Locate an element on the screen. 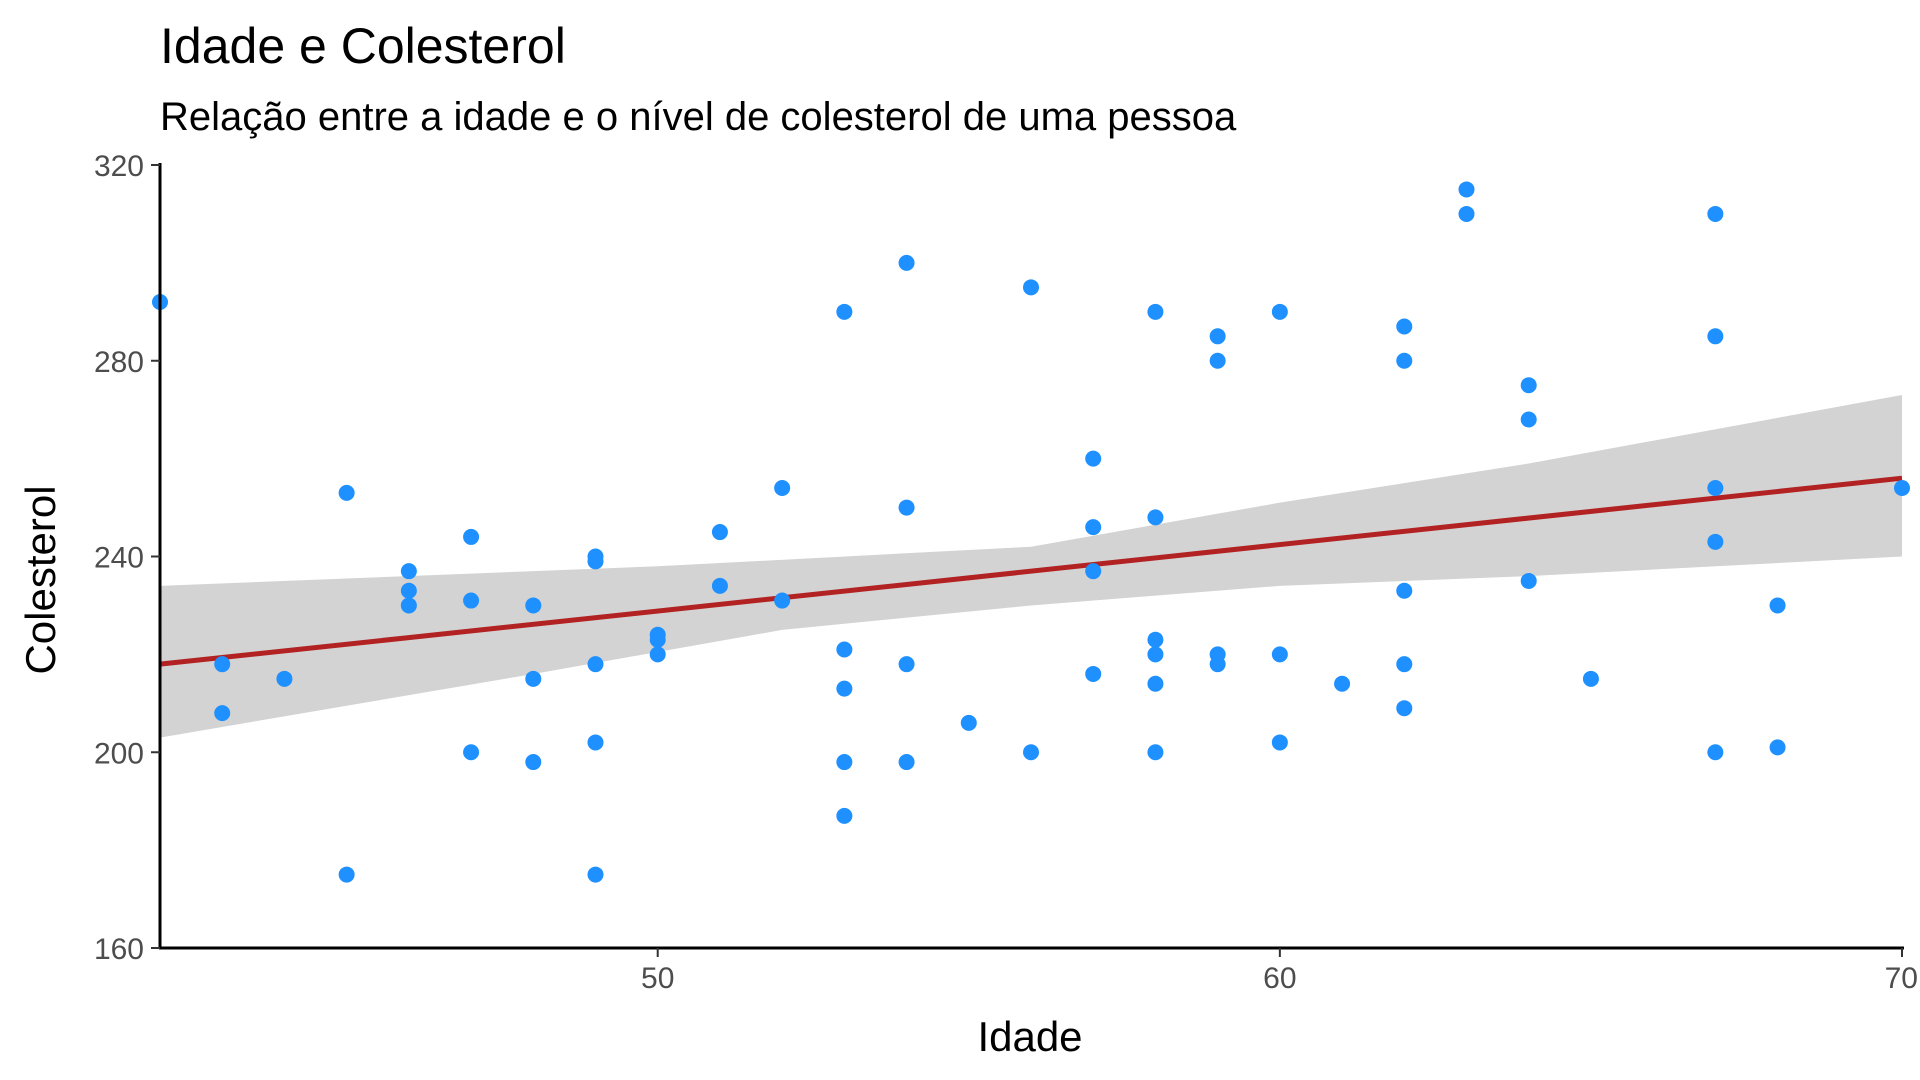  x-axis-title: Idade is located at coordinates (1029, 1036).